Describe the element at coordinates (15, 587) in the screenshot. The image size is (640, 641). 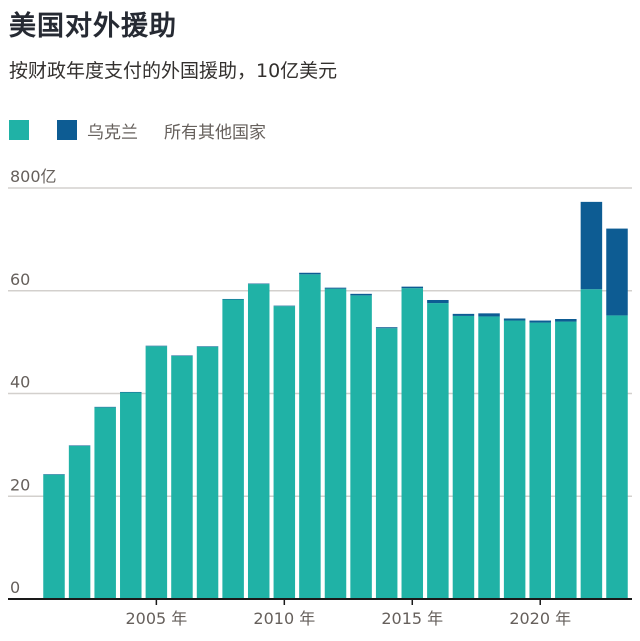
I see `y-tick-label: 0` at that location.